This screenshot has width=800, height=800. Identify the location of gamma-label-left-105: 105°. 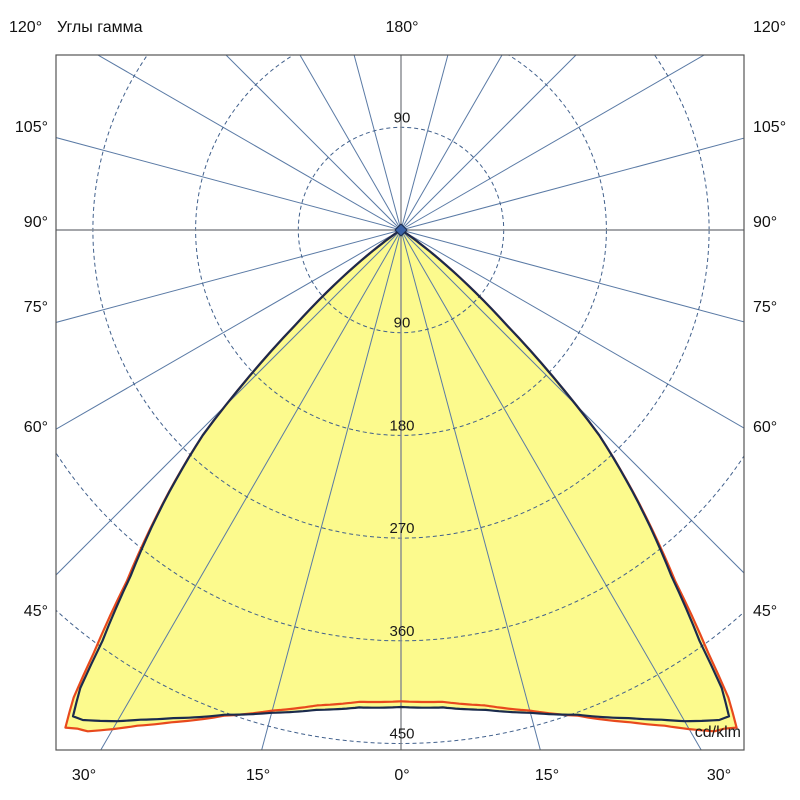
(31, 127).